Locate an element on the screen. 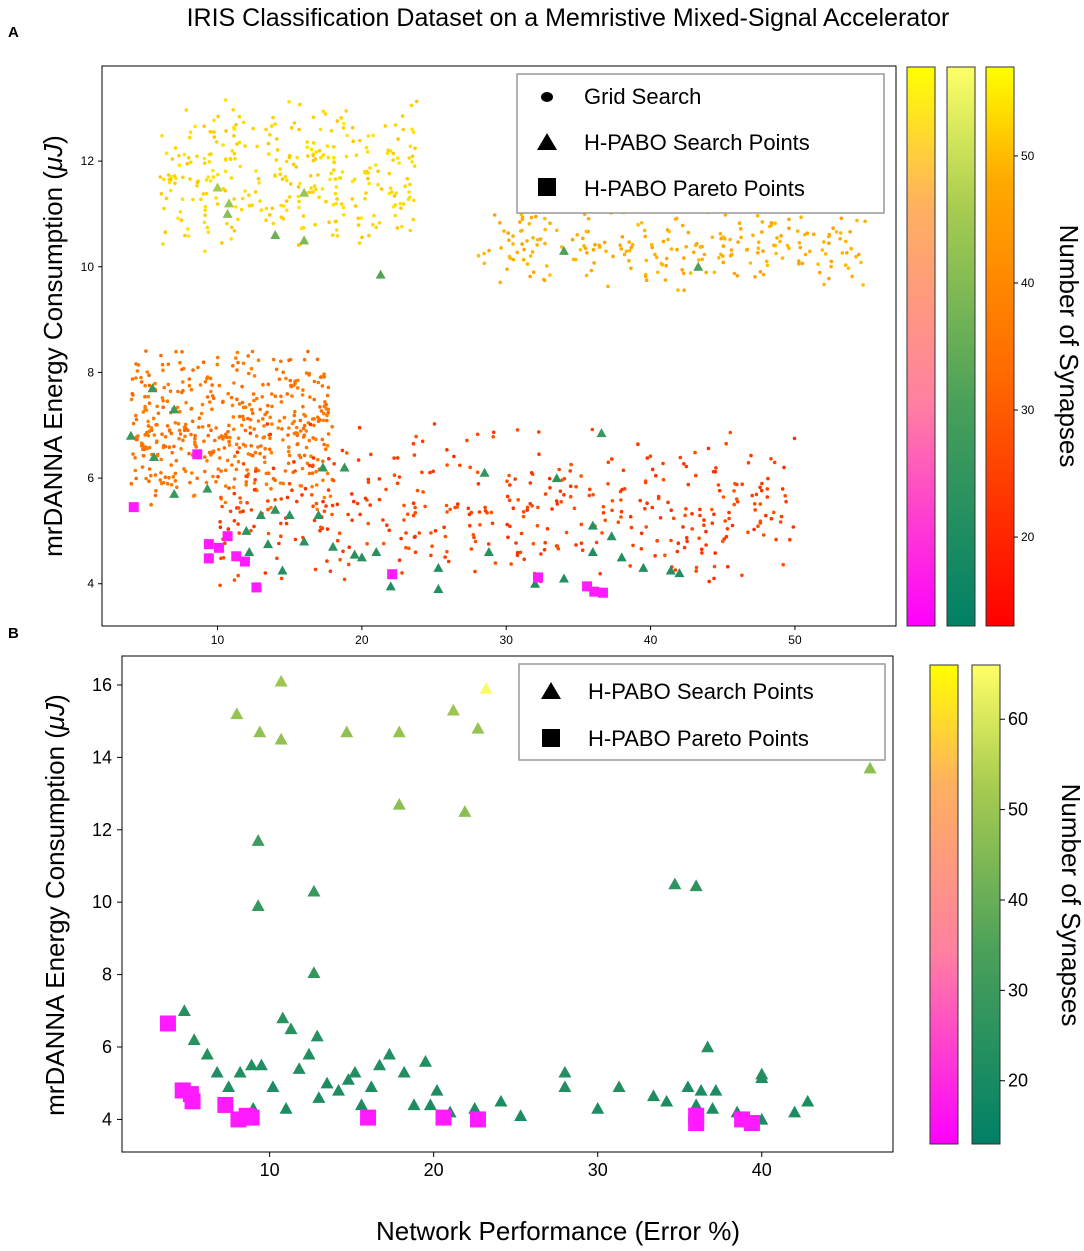 Image resolution: width=1084 pixels, height=1251 pixels. x-tick-label: 20 is located at coordinates (434, 1170).